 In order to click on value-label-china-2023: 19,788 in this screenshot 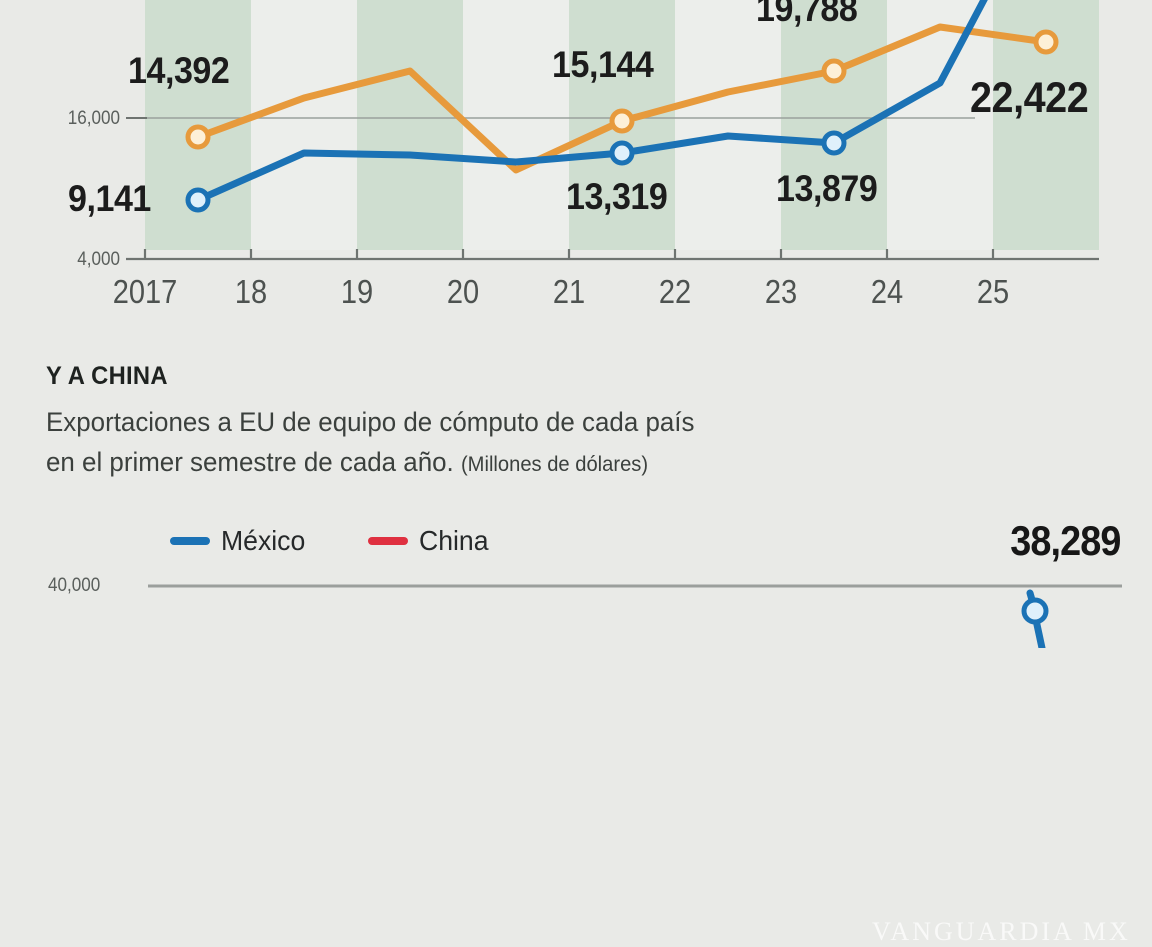, I will do `click(807, 14)`.